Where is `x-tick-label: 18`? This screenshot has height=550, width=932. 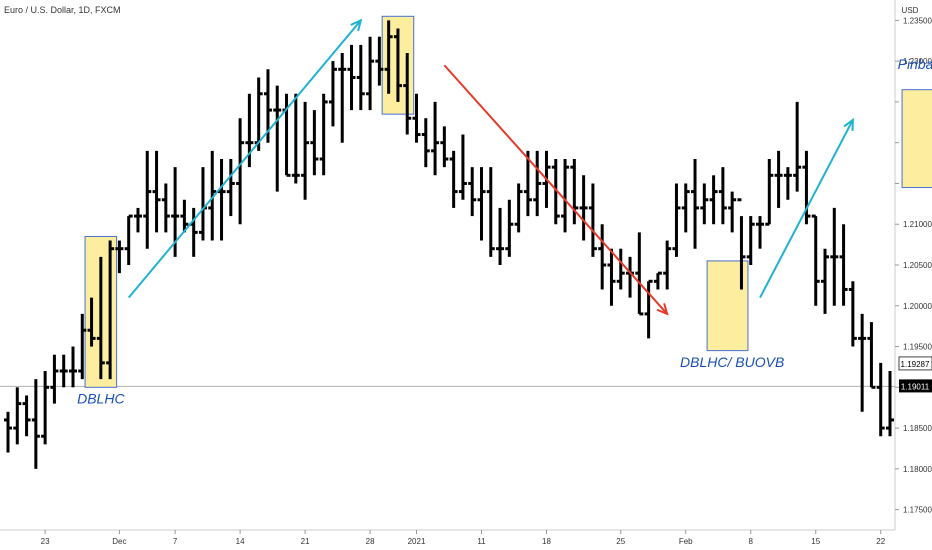
x-tick-label: 18 is located at coordinates (546, 541).